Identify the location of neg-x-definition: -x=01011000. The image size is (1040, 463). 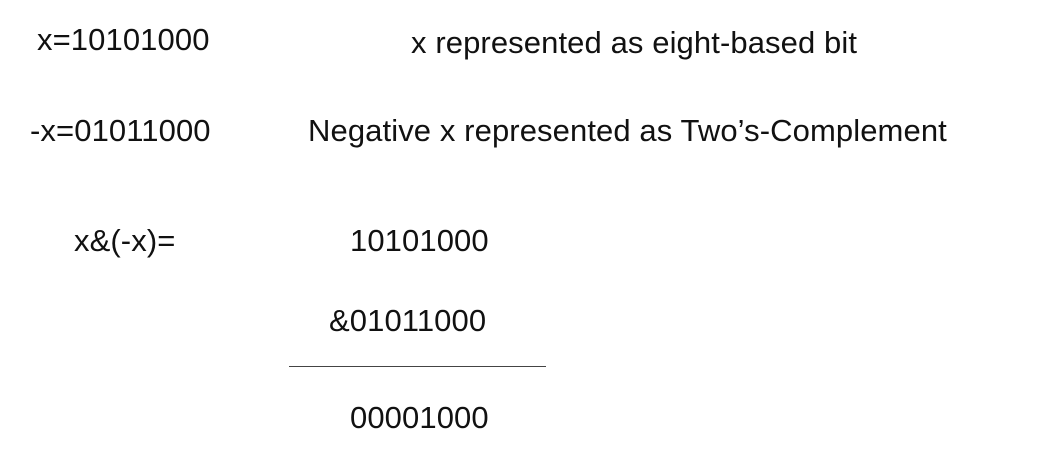
(120, 130).